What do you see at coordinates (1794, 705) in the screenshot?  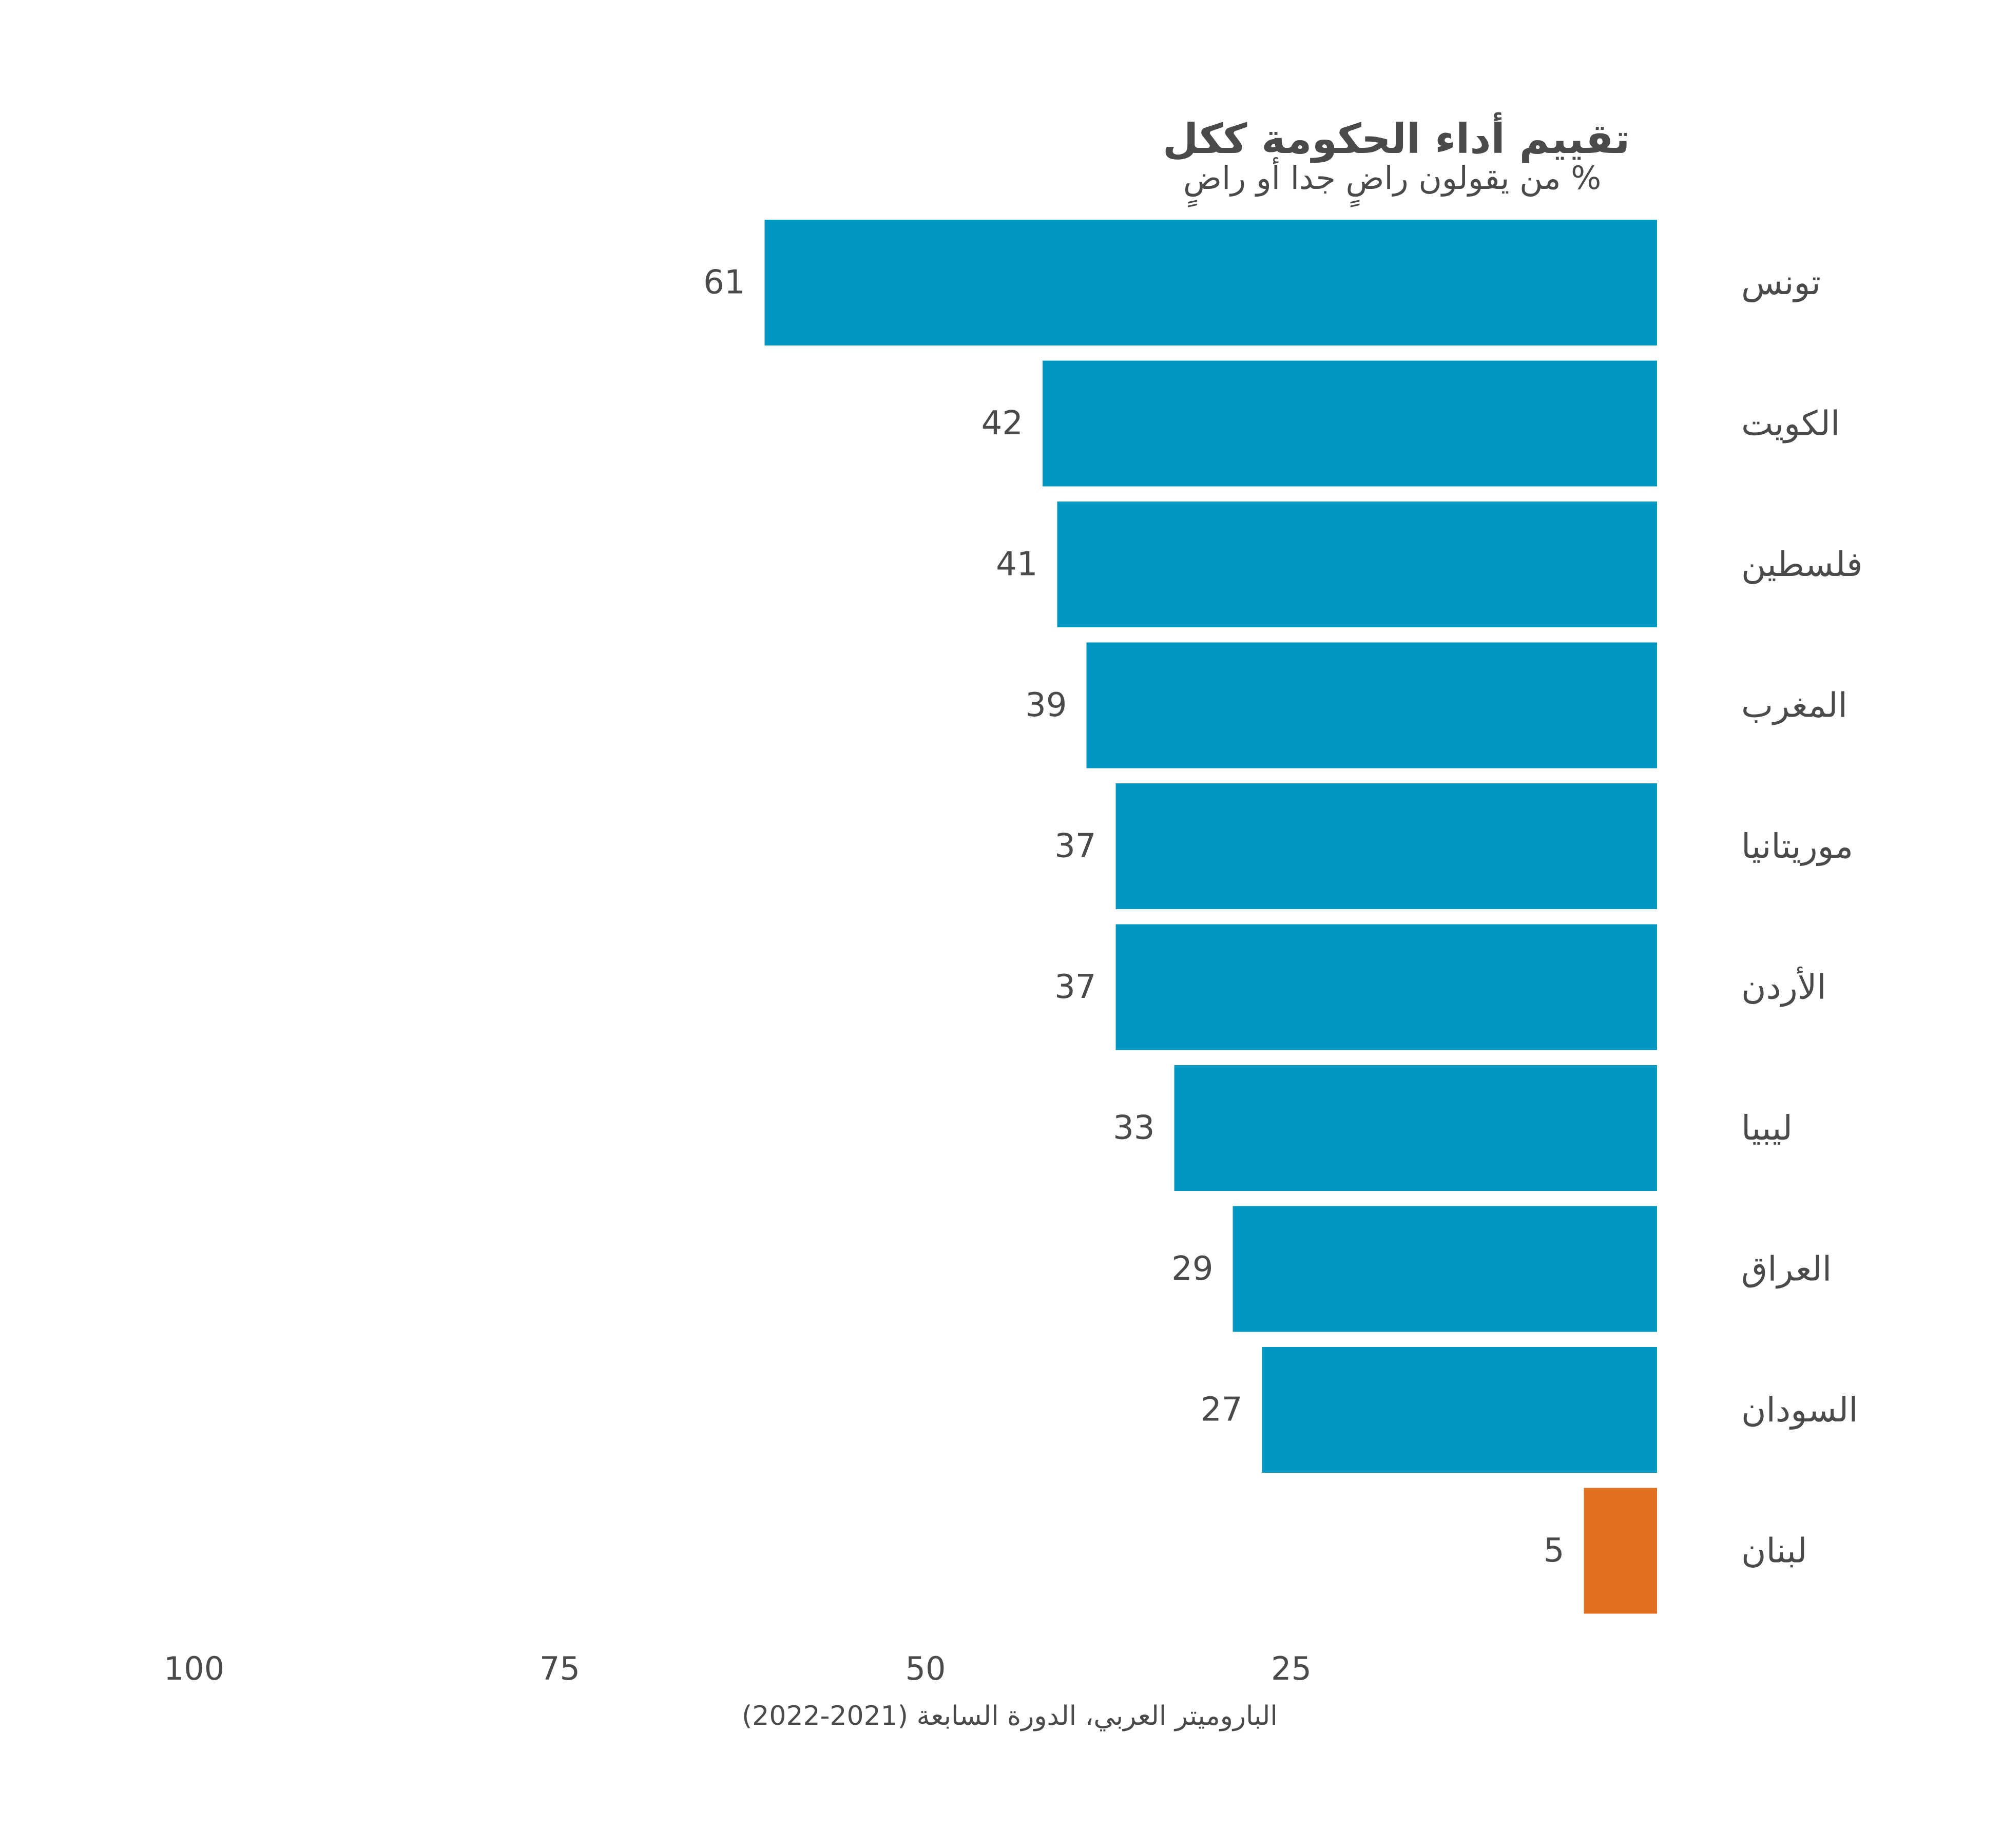 I see `category-label: المغرب` at bounding box center [1794, 705].